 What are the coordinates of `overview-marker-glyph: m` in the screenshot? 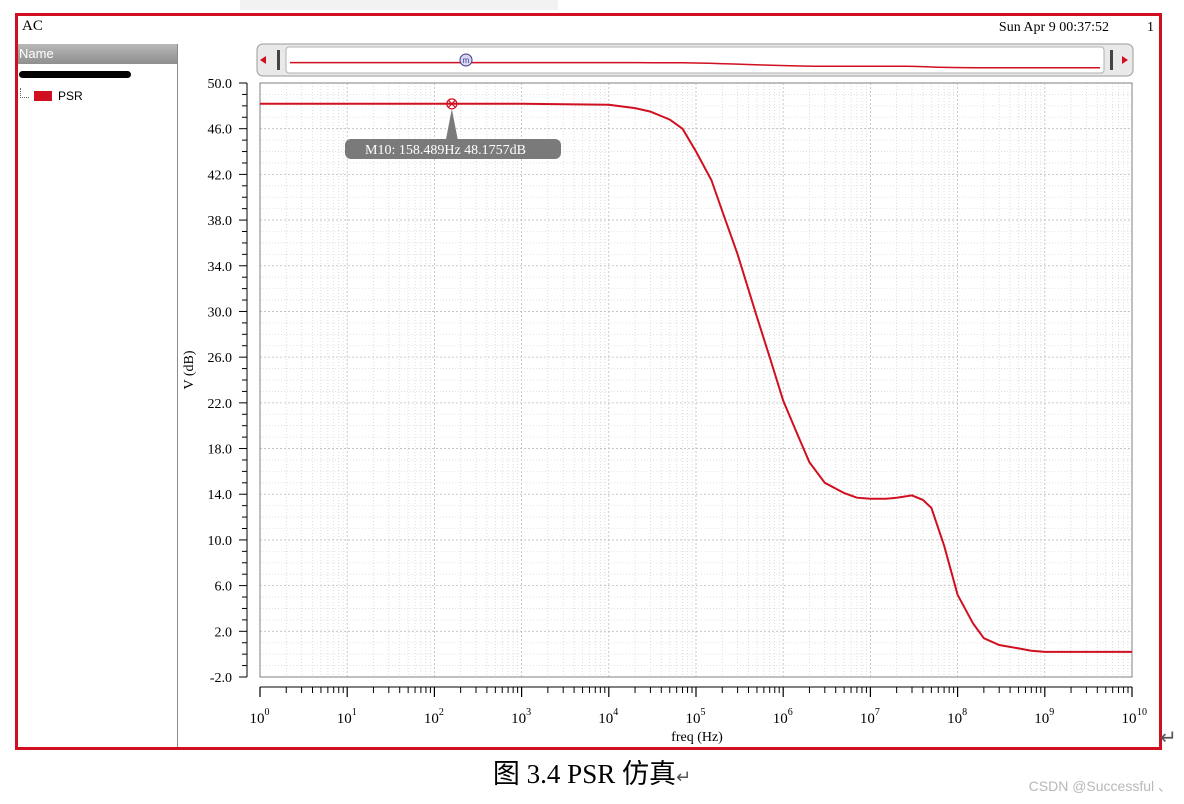 It's located at (466, 60).